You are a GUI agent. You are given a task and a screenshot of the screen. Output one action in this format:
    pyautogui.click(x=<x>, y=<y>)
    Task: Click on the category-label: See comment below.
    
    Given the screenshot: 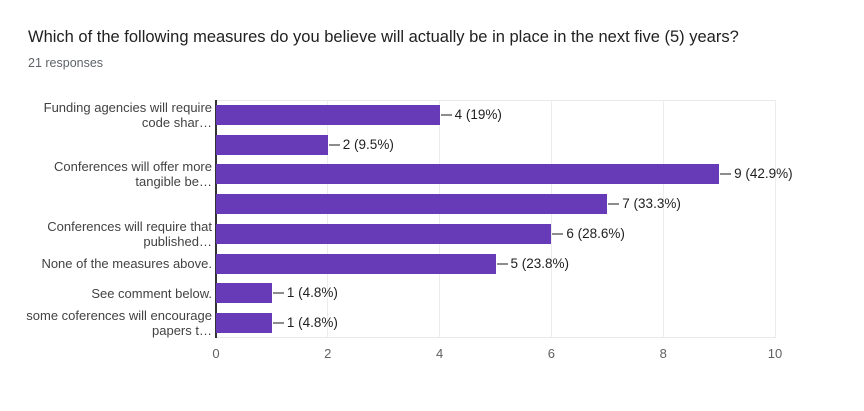 What is the action you would take?
    pyautogui.click(x=106, y=293)
    